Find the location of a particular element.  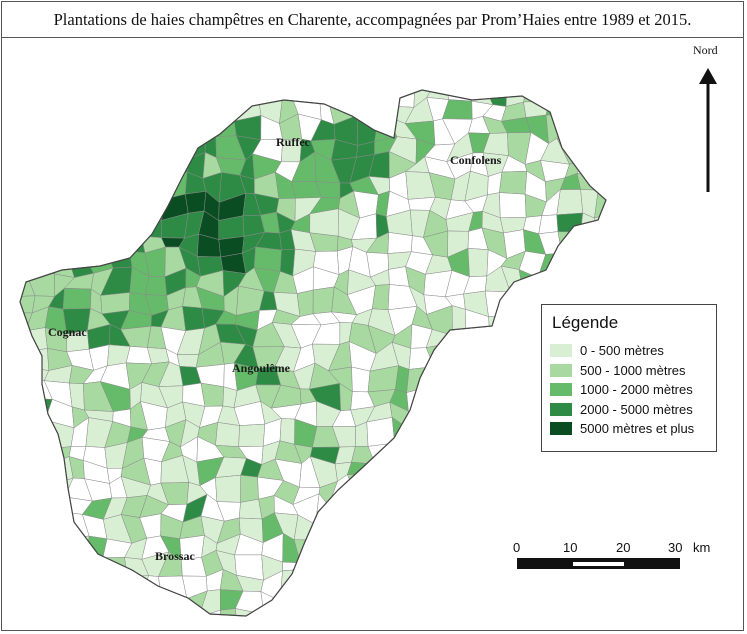

north-label: Nord is located at coordinates (705, 50).